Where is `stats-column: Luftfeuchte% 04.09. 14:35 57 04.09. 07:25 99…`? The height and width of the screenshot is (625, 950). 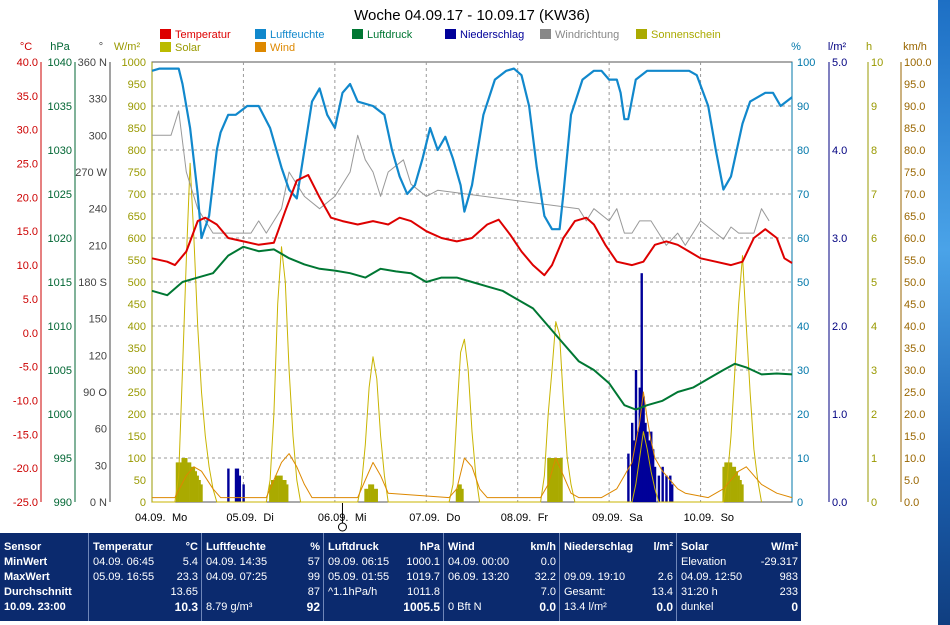
stats-column: Luftfeuchte% 04.09. 14:35 57 04.09. 07:25 99… is located at coordinates (262, 577).